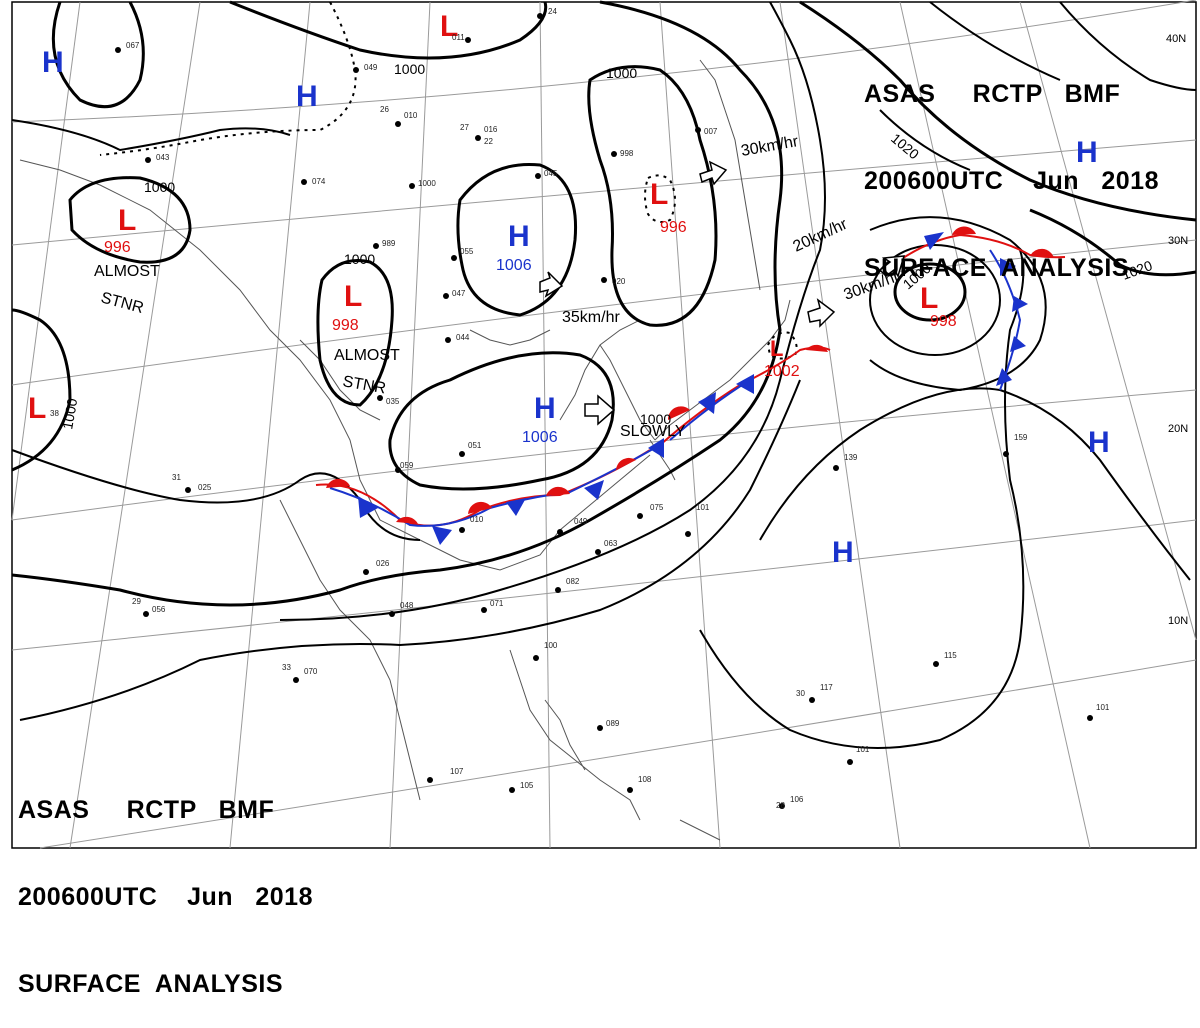 This screenshot has height=1028, width=1200. I want to click on header-bottom-line1: ASAS RCTP BMF, so click(146, 810).